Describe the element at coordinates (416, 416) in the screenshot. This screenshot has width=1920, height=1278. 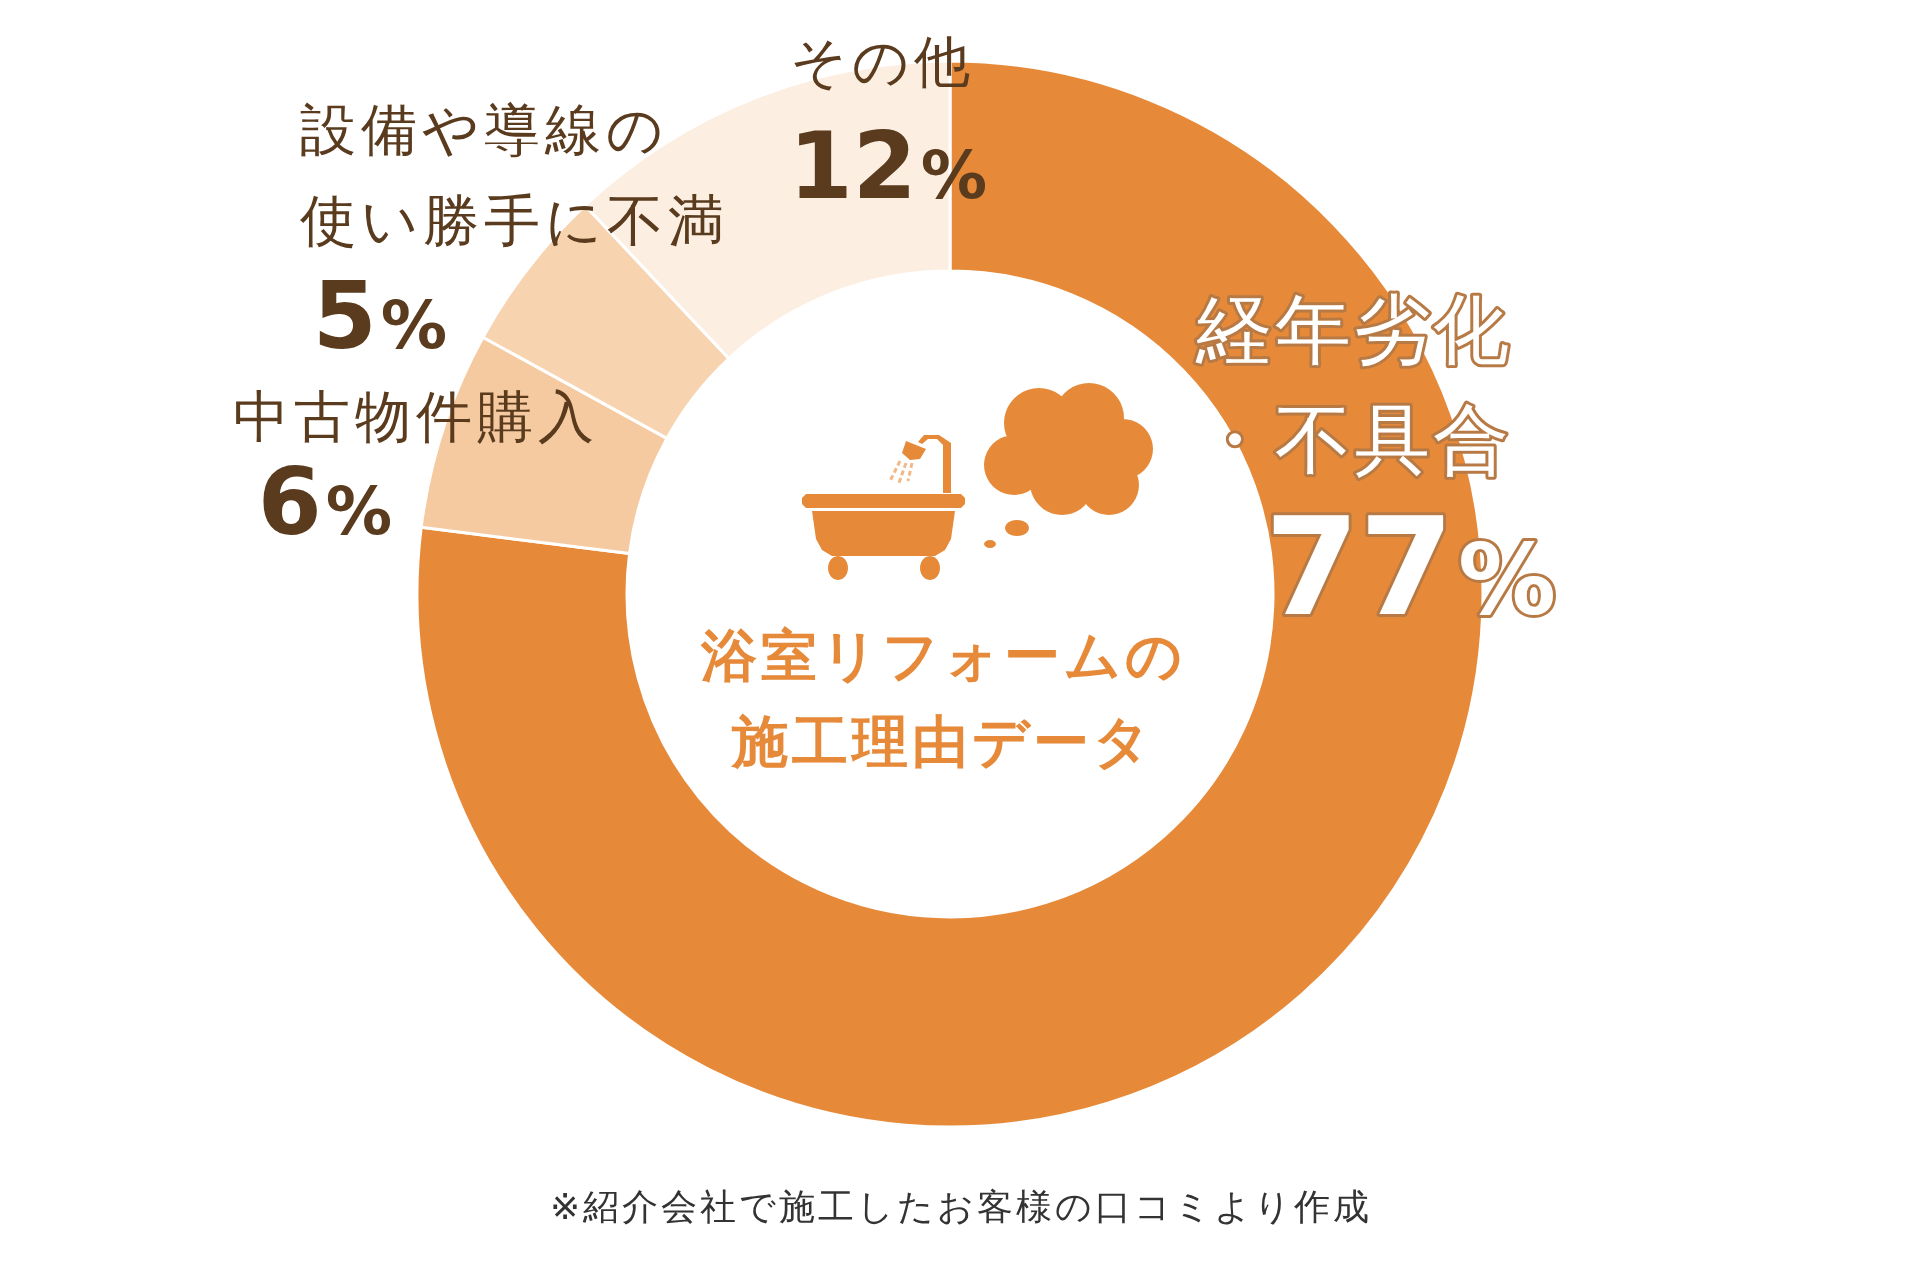
I see `slice-label: 中古物件購入` at that location.